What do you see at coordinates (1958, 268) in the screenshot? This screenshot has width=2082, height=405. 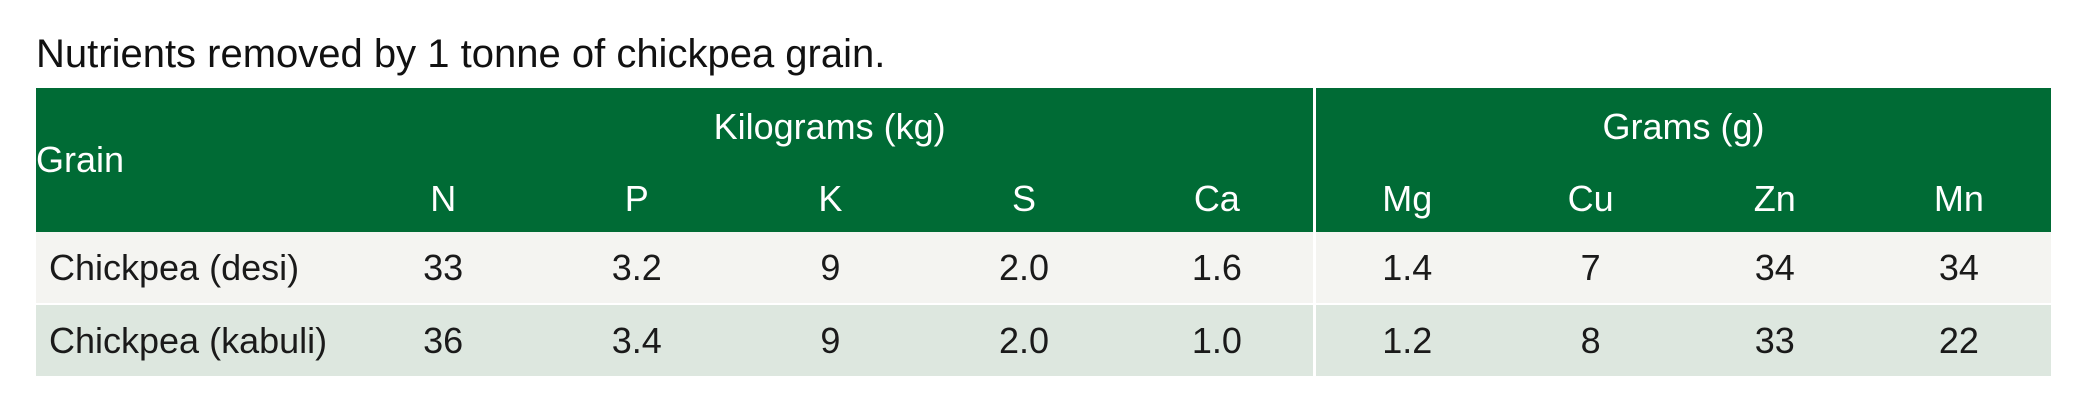 I see `value-cell-mn: 34` at bounding box center [1958, 268].